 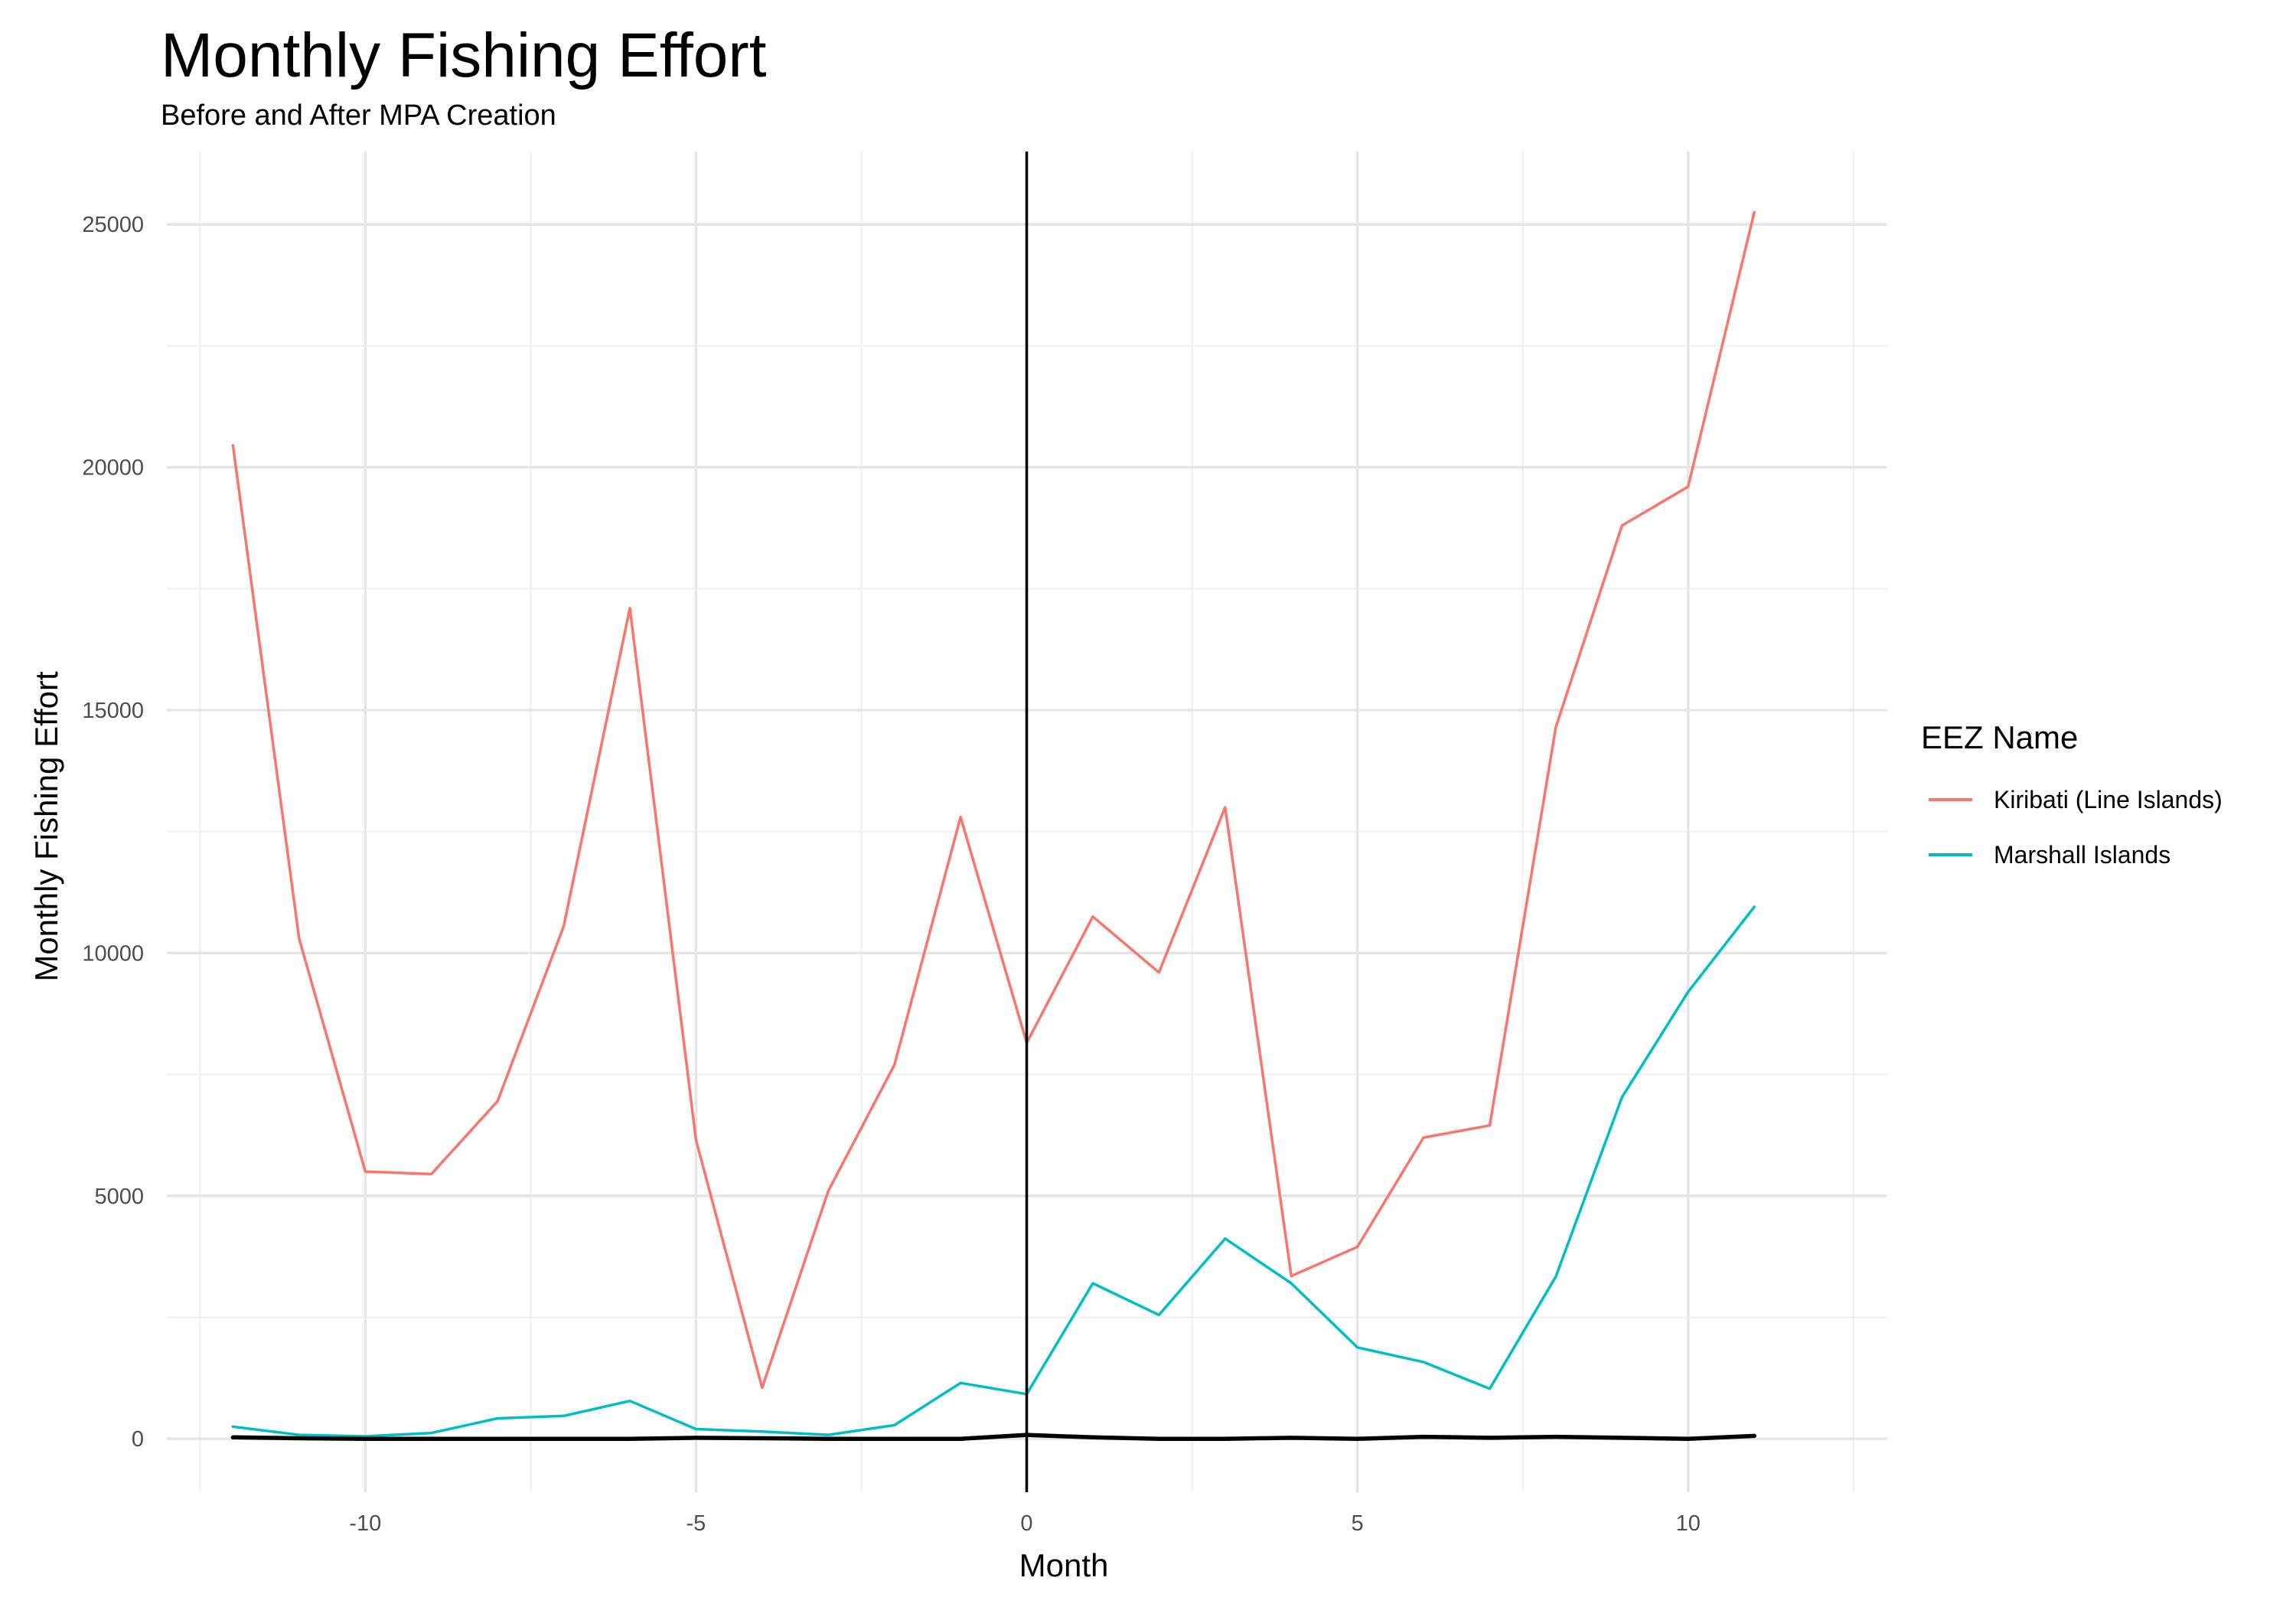 What do you see at coordinates (1688, 1523) in the screenshot?
I see `x-tick-label: 10` at bounding box center [1688, 1523].